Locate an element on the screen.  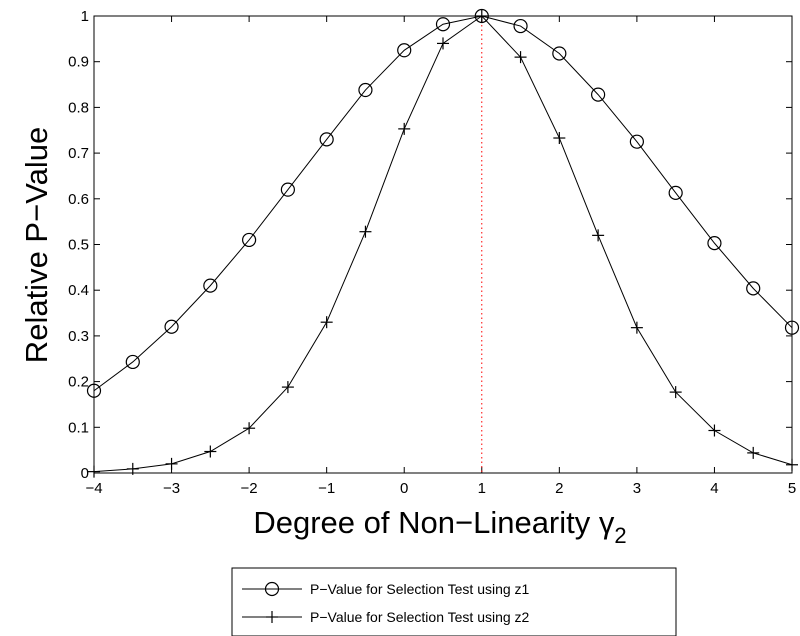
legend-label: P−Value for Selection Test using z1 is located at coordinates (420, 589).